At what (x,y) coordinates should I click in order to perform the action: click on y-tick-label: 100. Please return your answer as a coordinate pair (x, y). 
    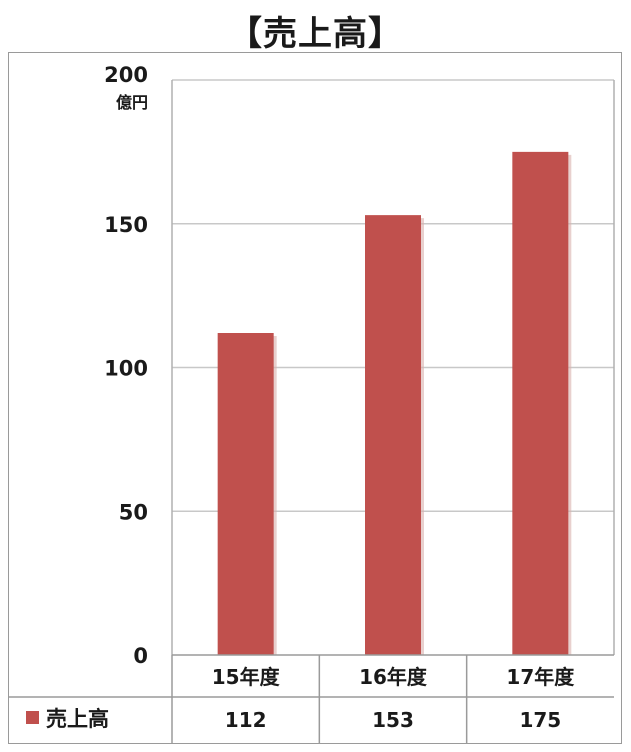
    Looking at the image, I should click on (126, 369).